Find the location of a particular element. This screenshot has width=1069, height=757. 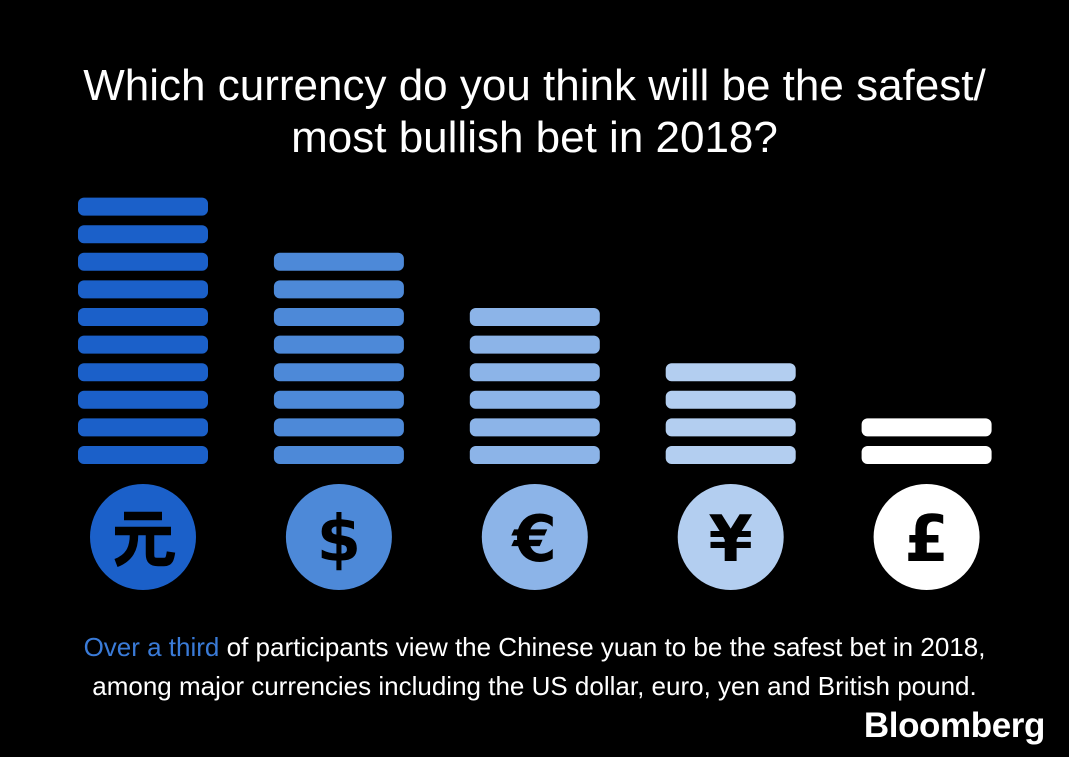

caption-highlight: Over a third is located at coordinates (151, 647).